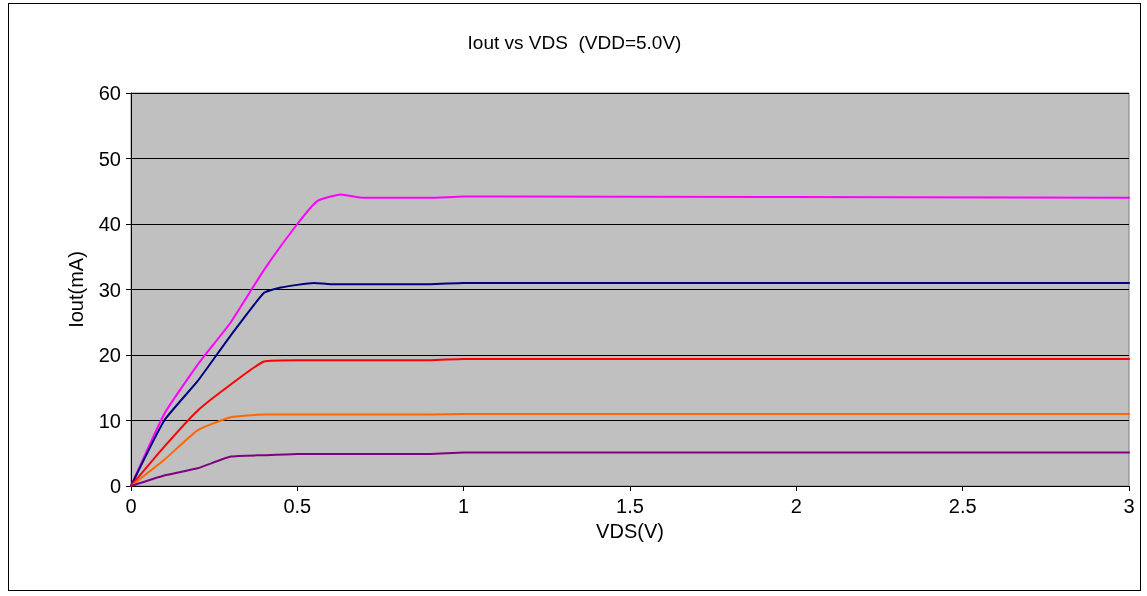 This screenshot has height=596, width=1147. Describe the element at coordinates (464, 506) in the screenshot. I see `x-tick-label: 1` at that location.